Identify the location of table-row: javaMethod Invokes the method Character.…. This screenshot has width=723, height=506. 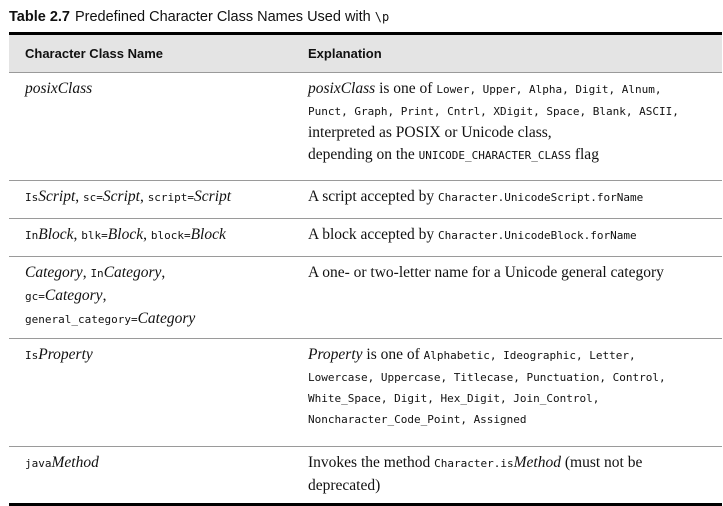
(365, 476).